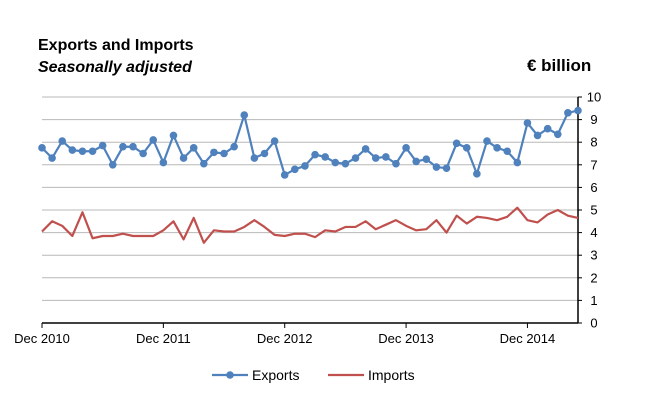  I want to click on y-tick-label-5: 5, so click(593, 210).